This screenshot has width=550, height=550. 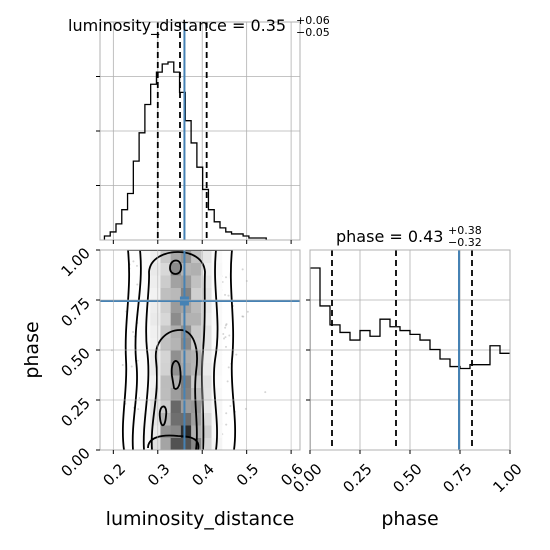 What do you see at coordinates (75, 412) in the screenshot?
I see `y-tick-label: 0.25` at bounding box center [75, 412].